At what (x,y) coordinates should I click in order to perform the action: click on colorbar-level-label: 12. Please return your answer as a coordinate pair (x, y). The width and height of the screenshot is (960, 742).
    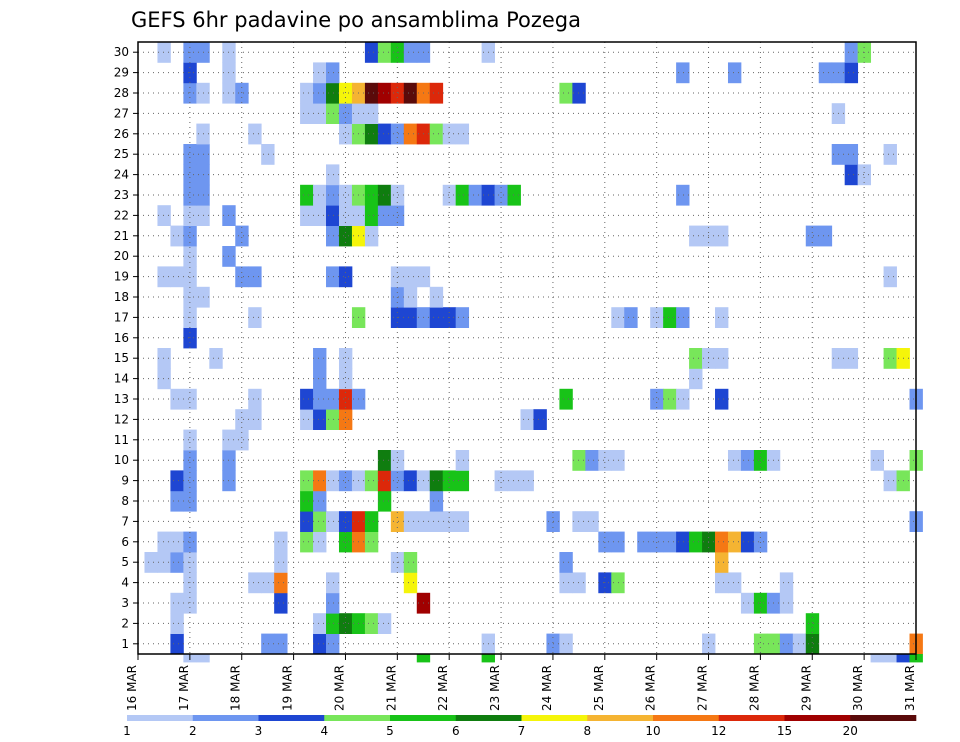
    Looking at the image, I should click on (718, 731).